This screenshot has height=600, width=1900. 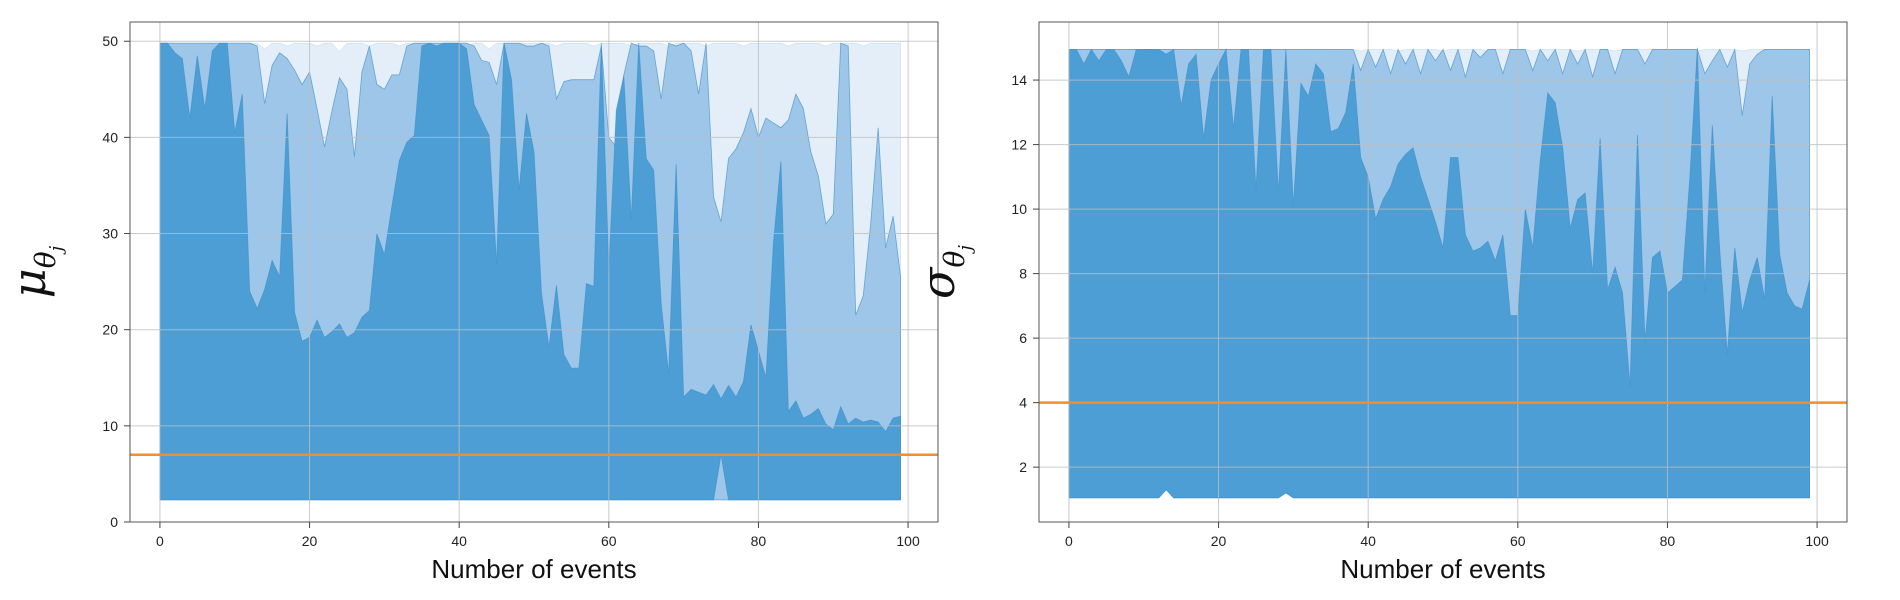 What do you see at coordinates (1023, 338) in the screenshot?
I see `y-tick-label: 6` at bounding box center [1023, 338].